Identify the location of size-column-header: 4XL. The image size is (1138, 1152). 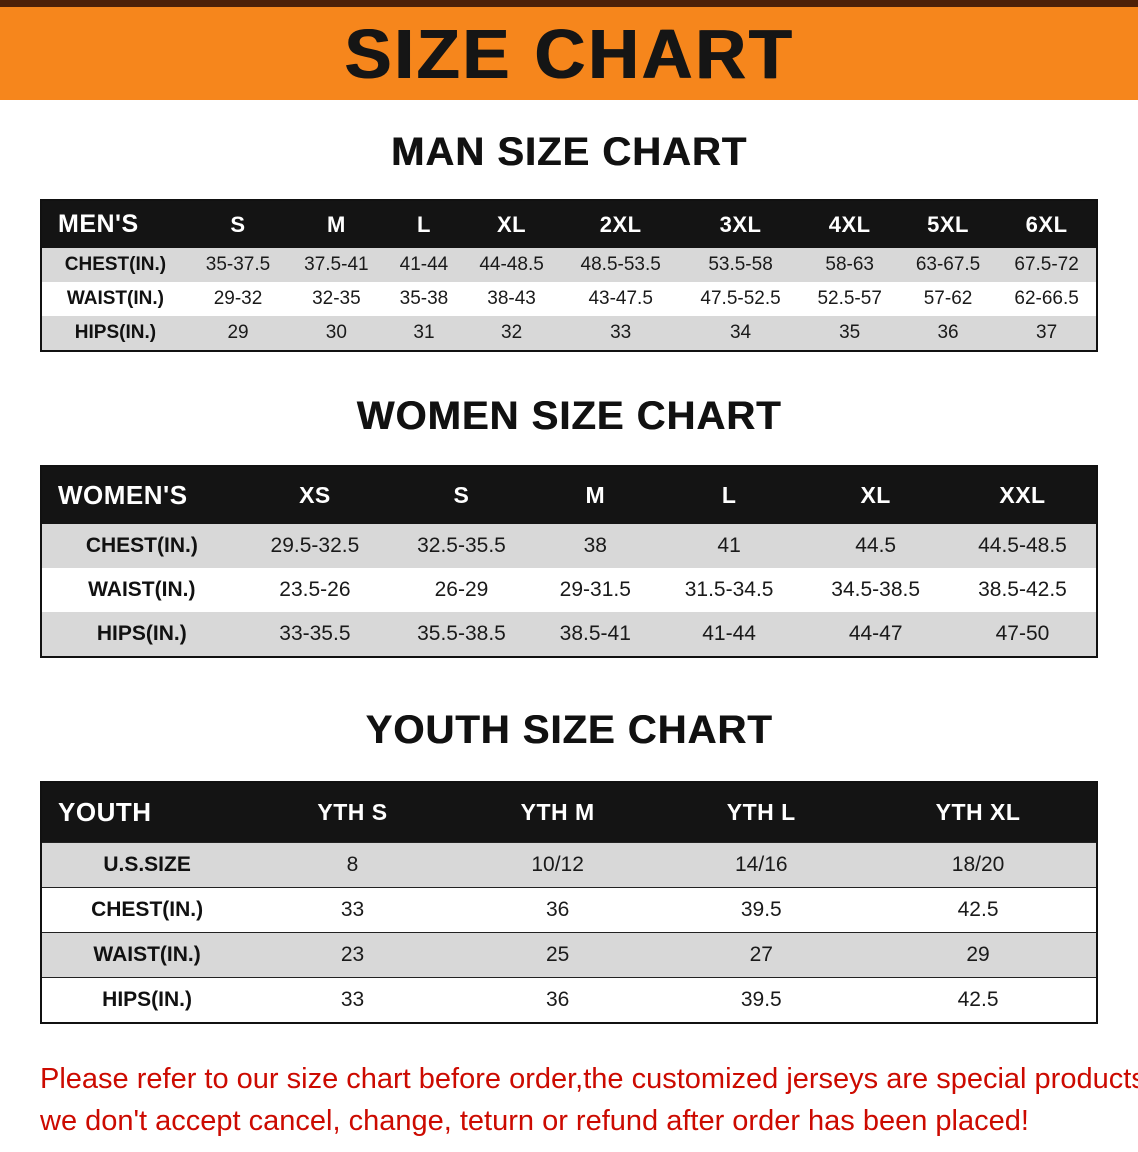
(849, 224).